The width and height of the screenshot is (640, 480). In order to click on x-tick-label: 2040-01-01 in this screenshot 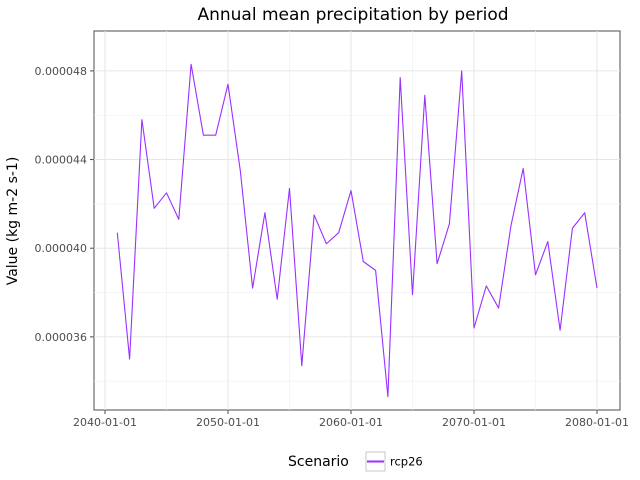, I will do `click(105, 422)`.